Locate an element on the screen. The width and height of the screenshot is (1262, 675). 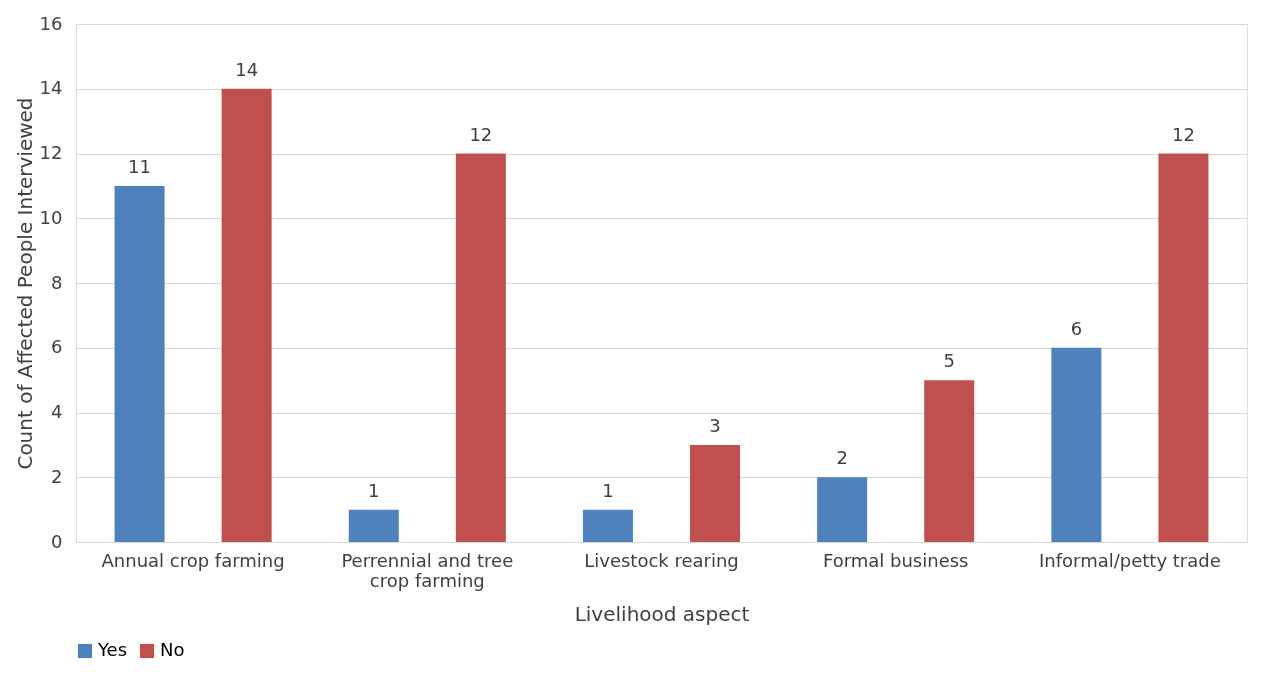
data-label: 5 is located at coordinates (949, 361).